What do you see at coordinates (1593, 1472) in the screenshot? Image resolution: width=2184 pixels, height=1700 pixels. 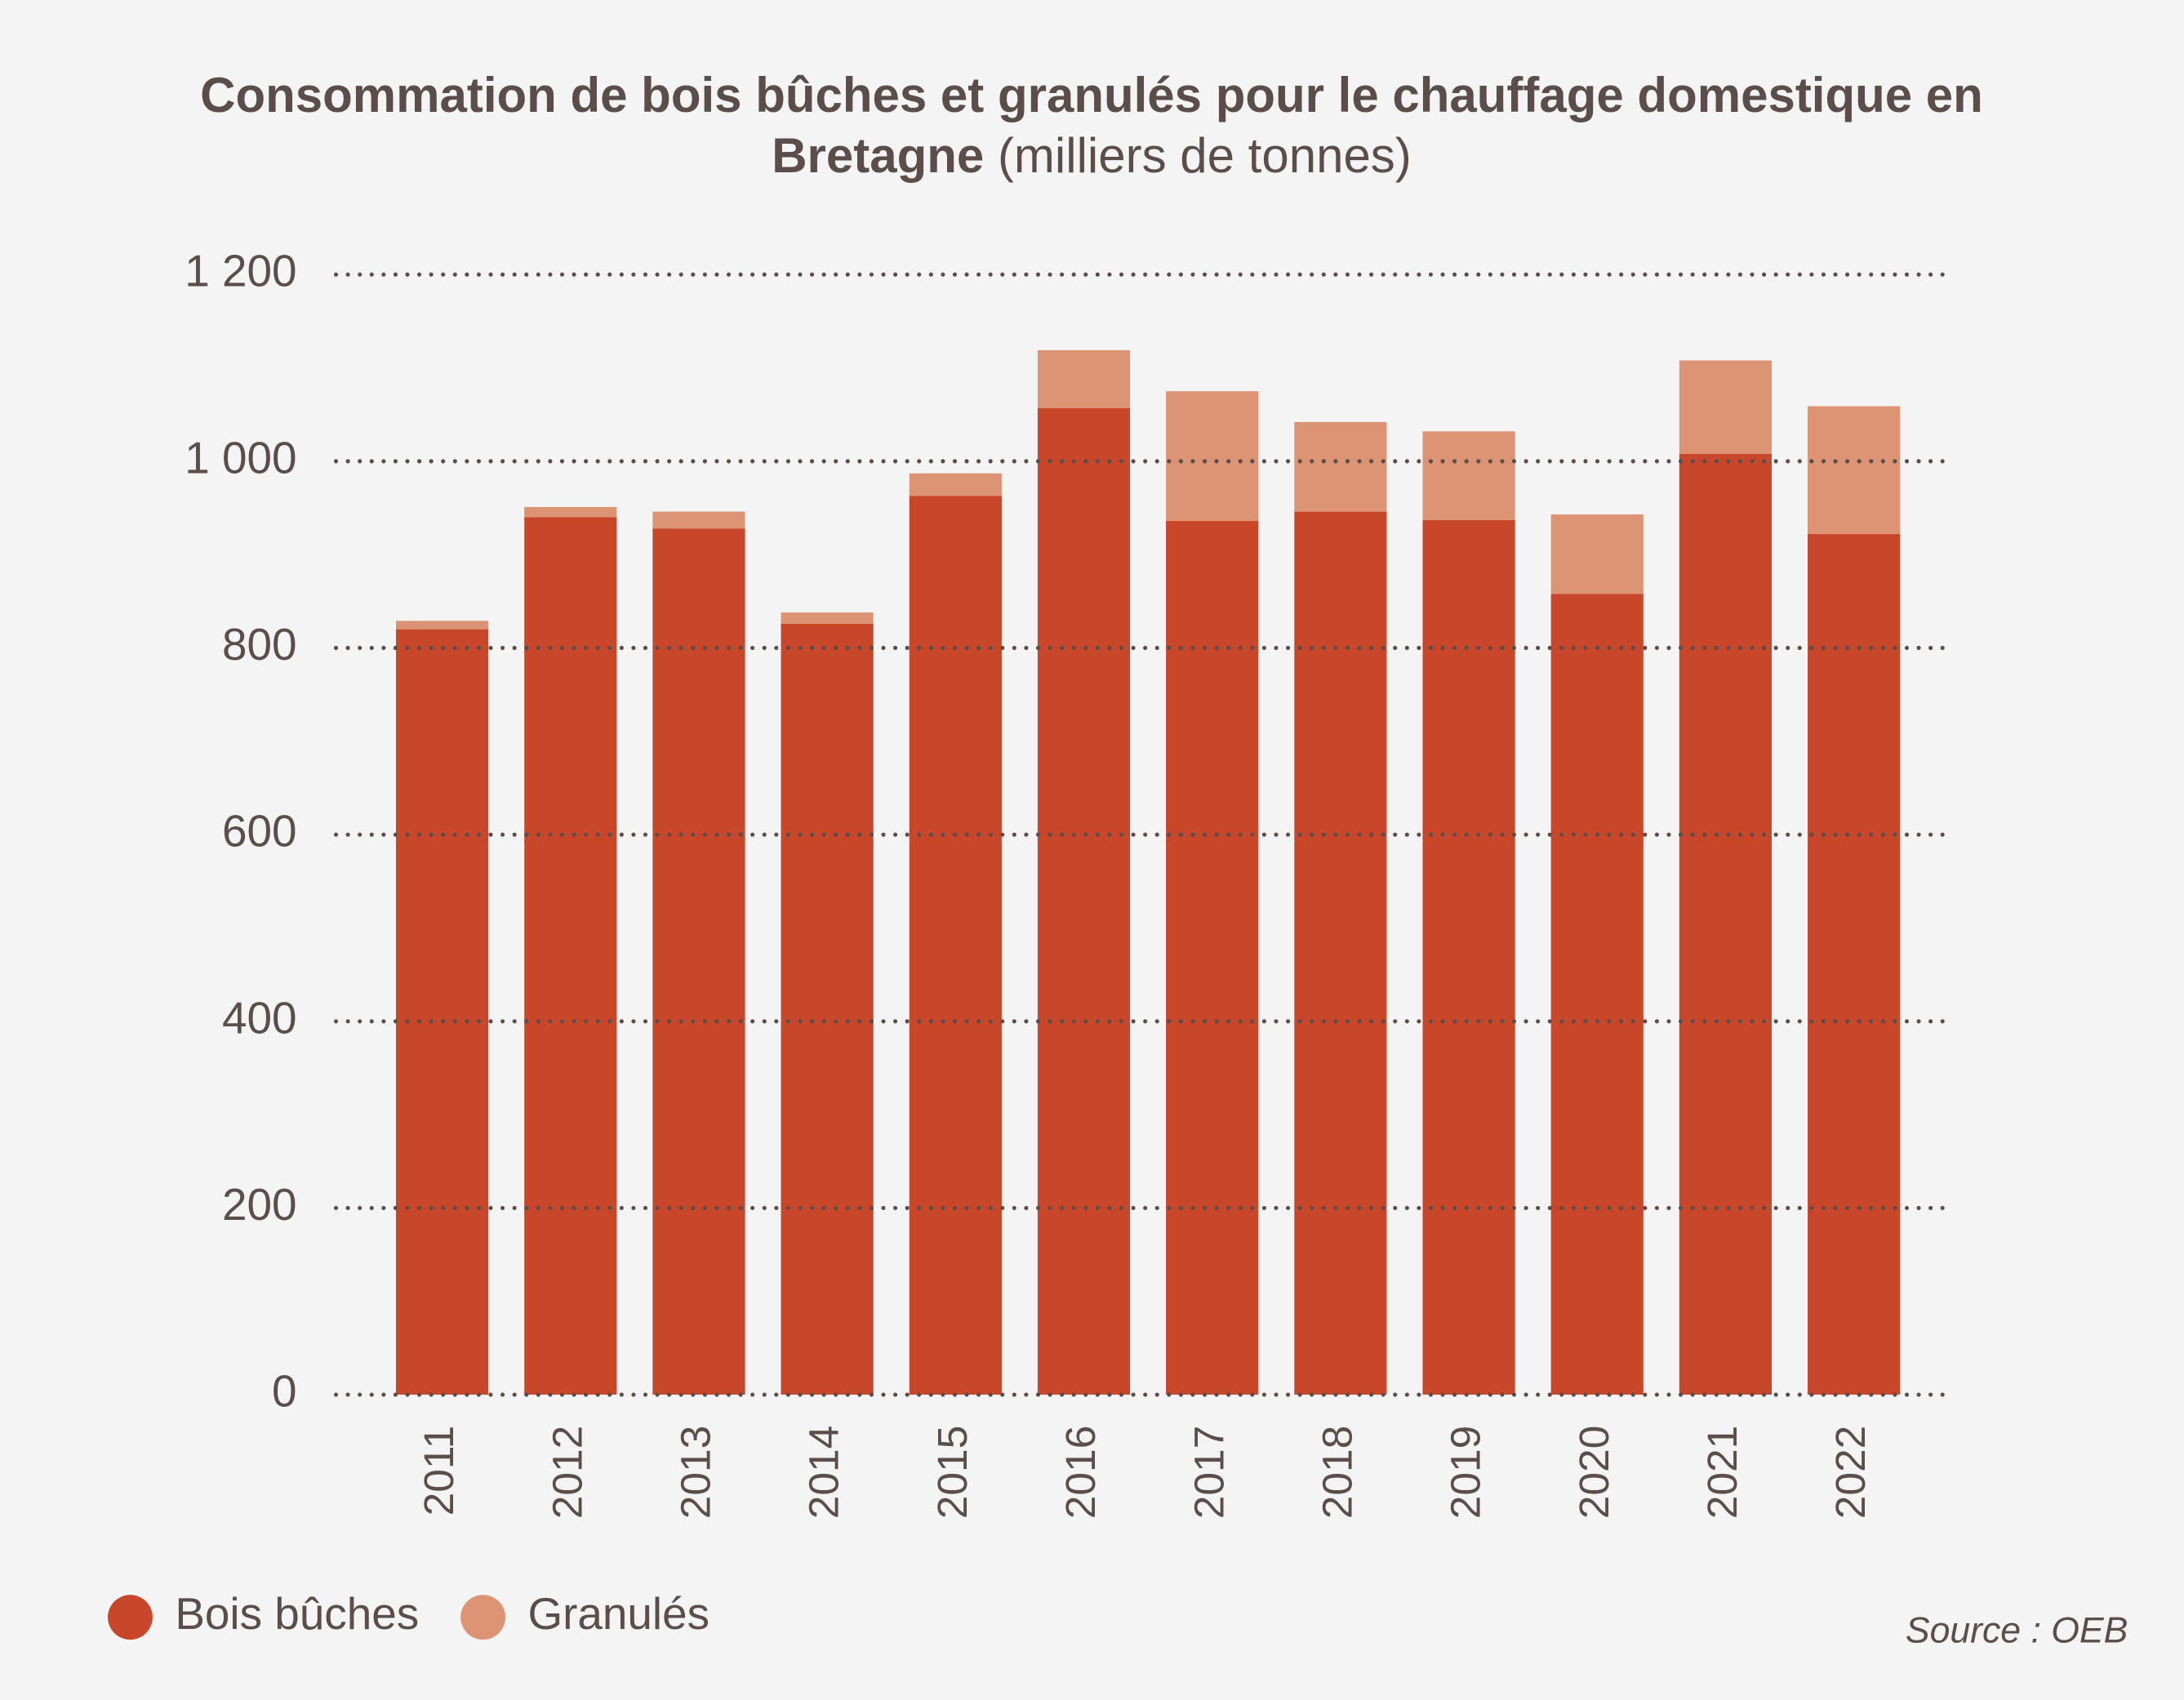 I see `x-tick-label: 2020` at bounding box center [1593, 1472].